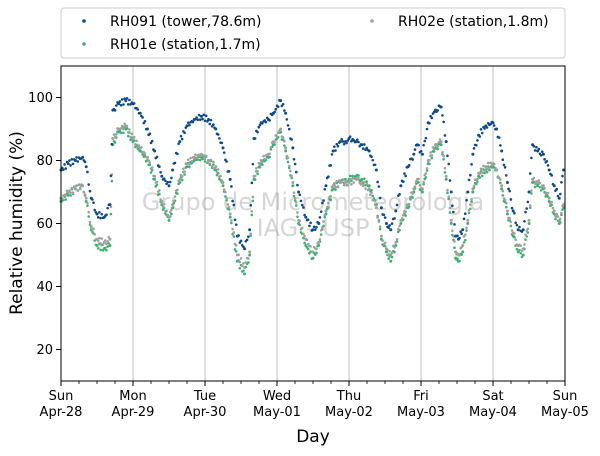 The image size is (600, 456). I want to click on watermark-line-1: Grupo de Micrometeorologia, so click(313, 202).